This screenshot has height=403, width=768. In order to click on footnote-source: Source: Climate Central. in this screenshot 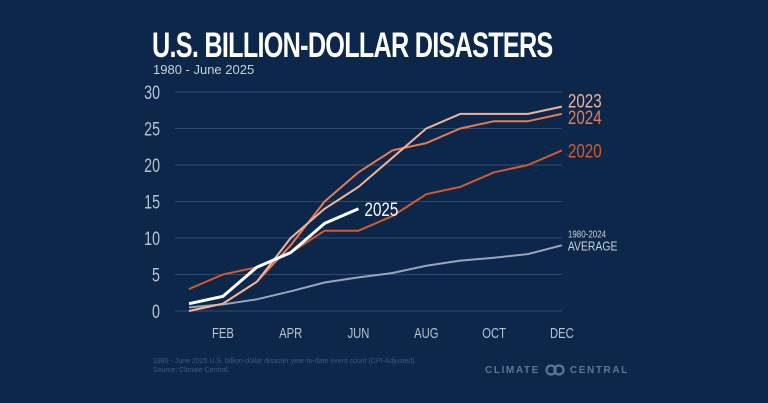, I will do `click(191, 370)`.